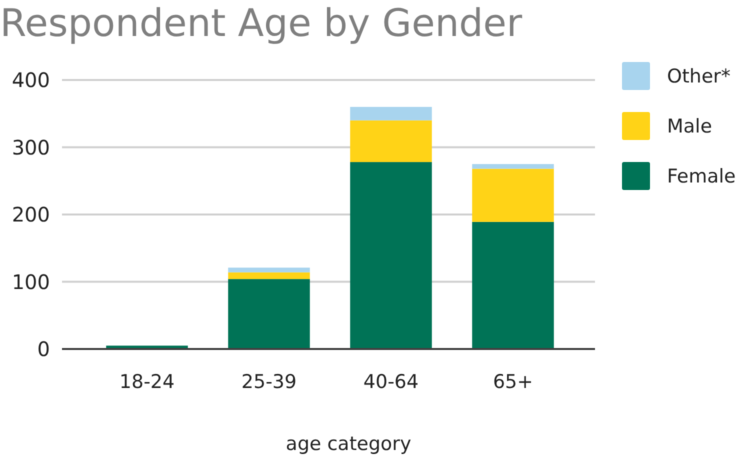  What do you see at coordinates (698, 77) in the screenshot?
I see `legend-label: Other*` at bounding box center [698, 77].